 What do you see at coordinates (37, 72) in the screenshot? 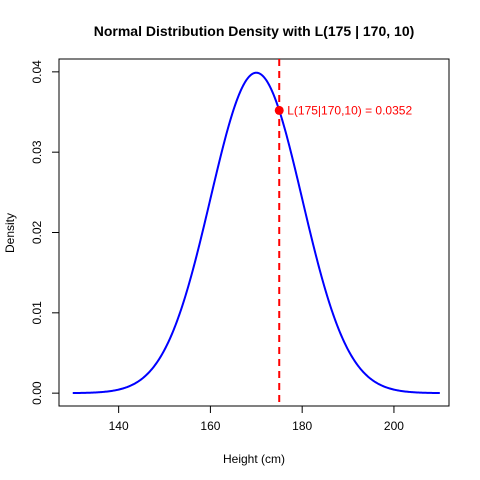
I see `y-tick-label: 0.04` at bounding box center [37, 72].